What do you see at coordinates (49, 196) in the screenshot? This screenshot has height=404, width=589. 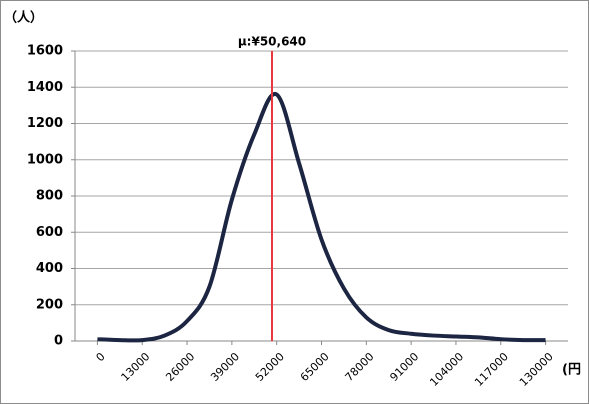 I see `y-tick-label: 800` at bounding box center [49, 196].